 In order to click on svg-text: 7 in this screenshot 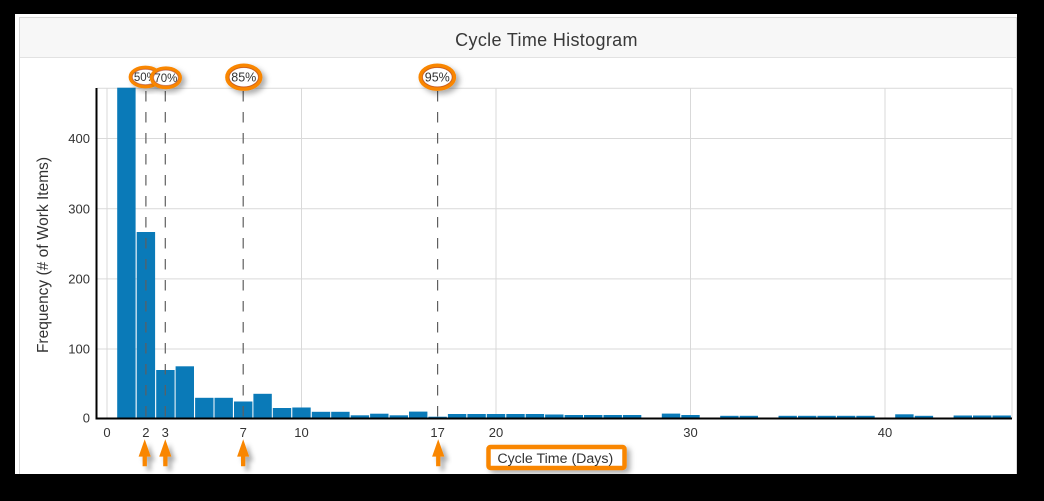, I will do `click(243, 432)`.